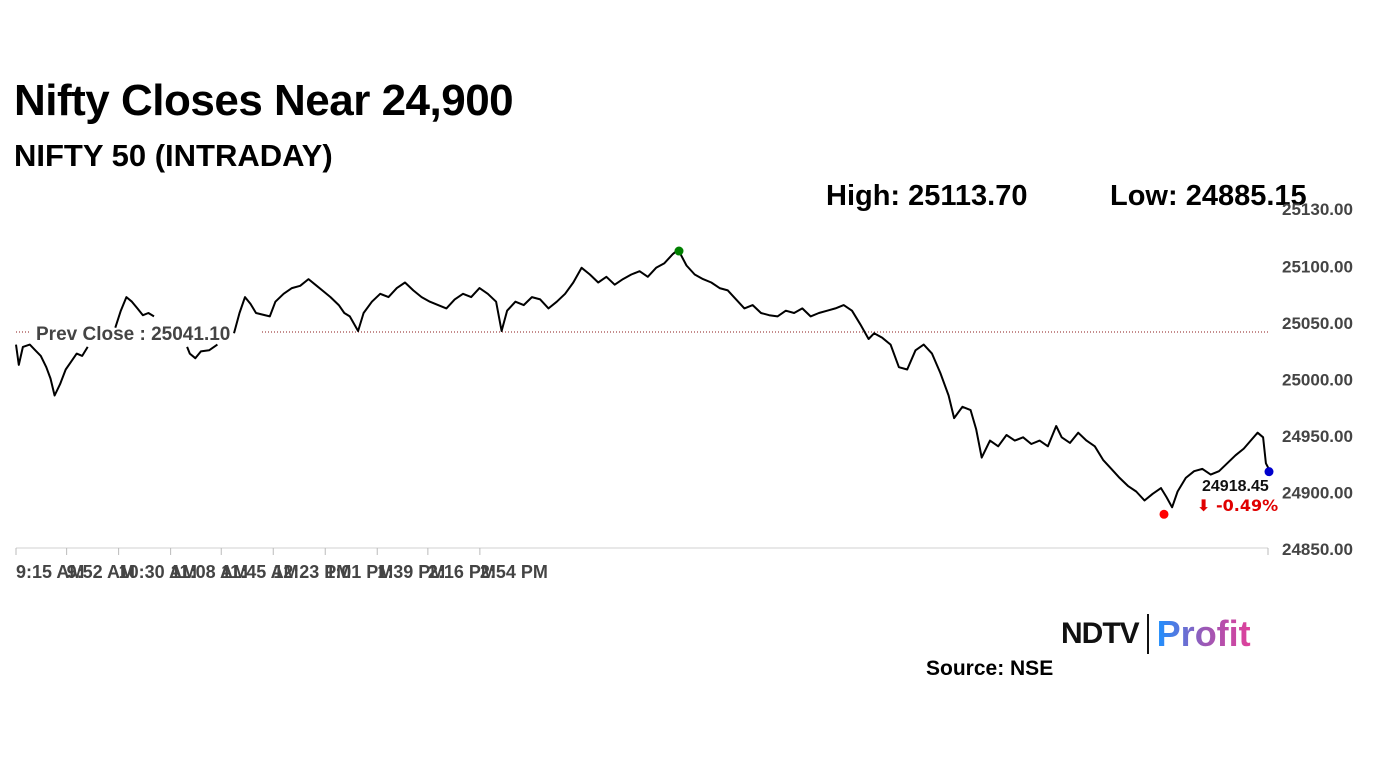 The image size is (1382, 777). I want to click on x-tick-label: 11:45 AM, so click(259, 572).